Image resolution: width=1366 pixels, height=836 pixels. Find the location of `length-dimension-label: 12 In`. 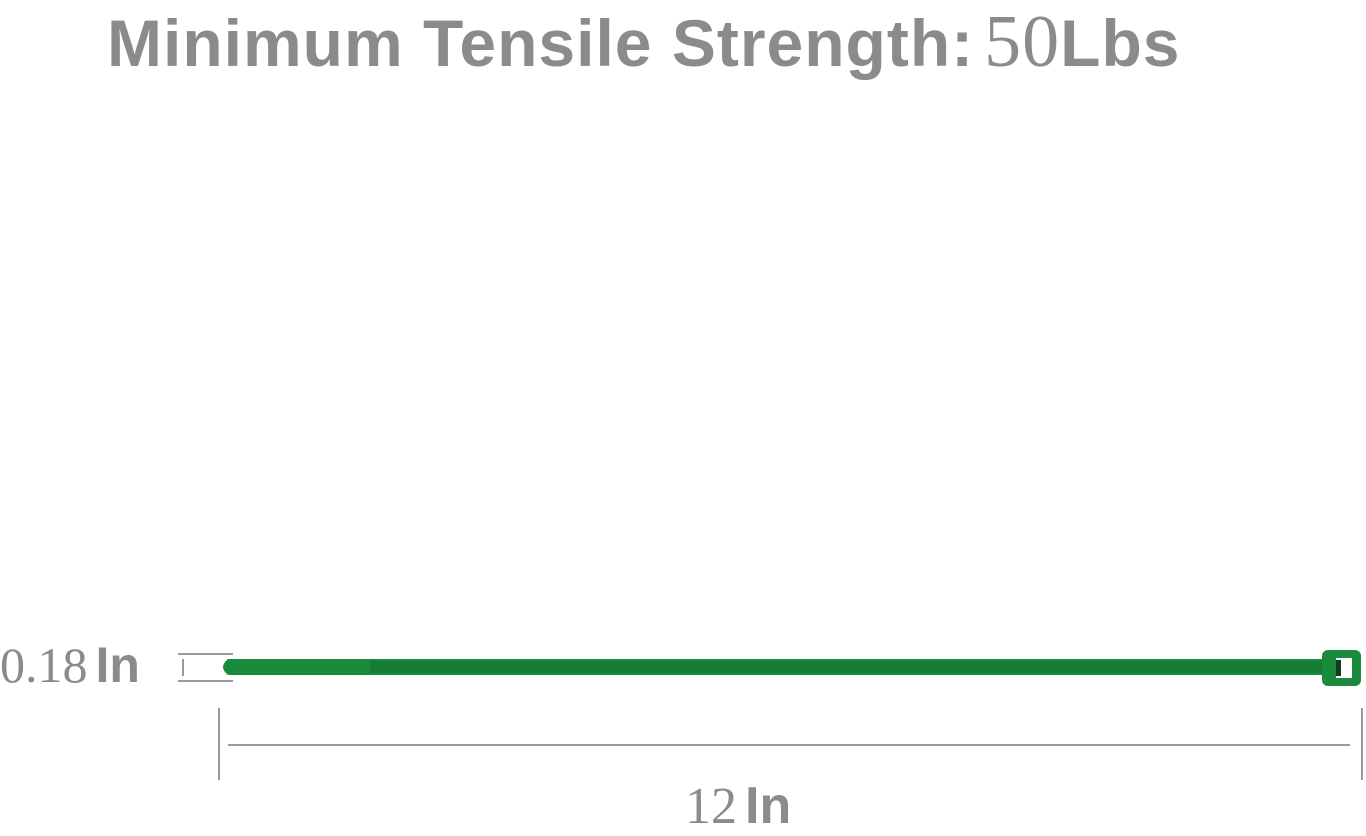

length-dimension-label: 12 In is located at coordinates (738, 806).